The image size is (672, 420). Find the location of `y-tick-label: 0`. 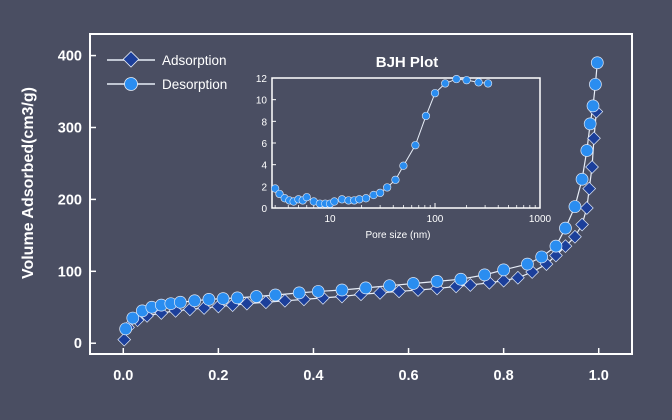

y-tick-label: 0 is located at coordinates (78, 344).